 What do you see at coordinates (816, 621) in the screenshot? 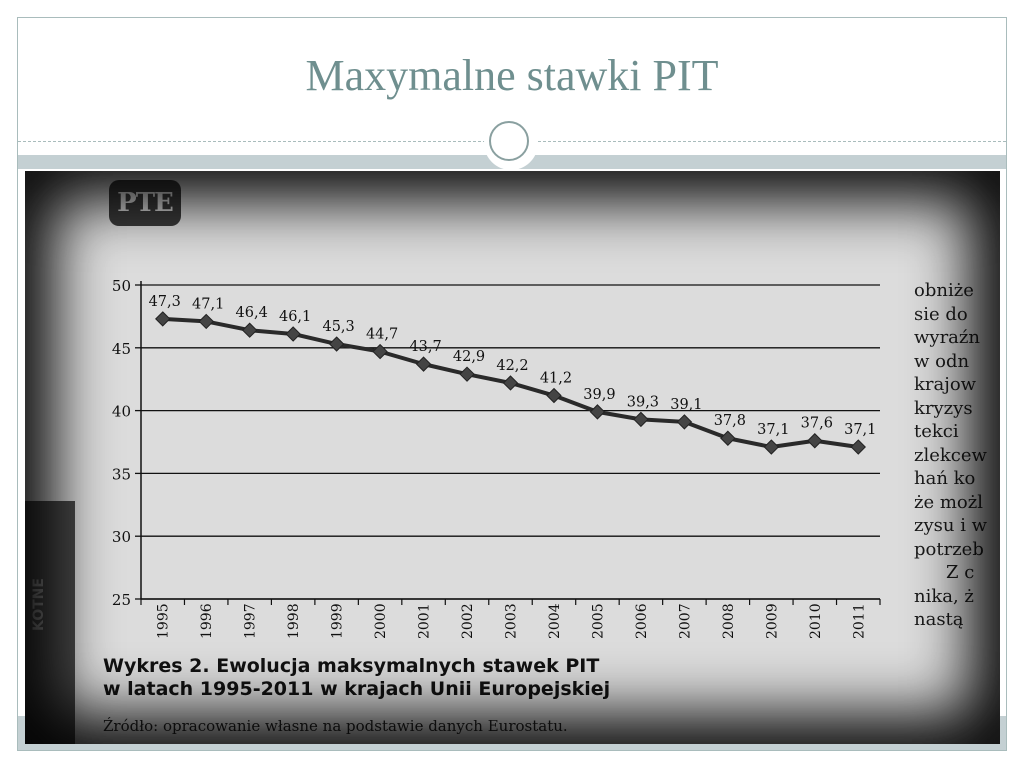
I see `x-tick-label: 2010` at bounding box center [816, 621].